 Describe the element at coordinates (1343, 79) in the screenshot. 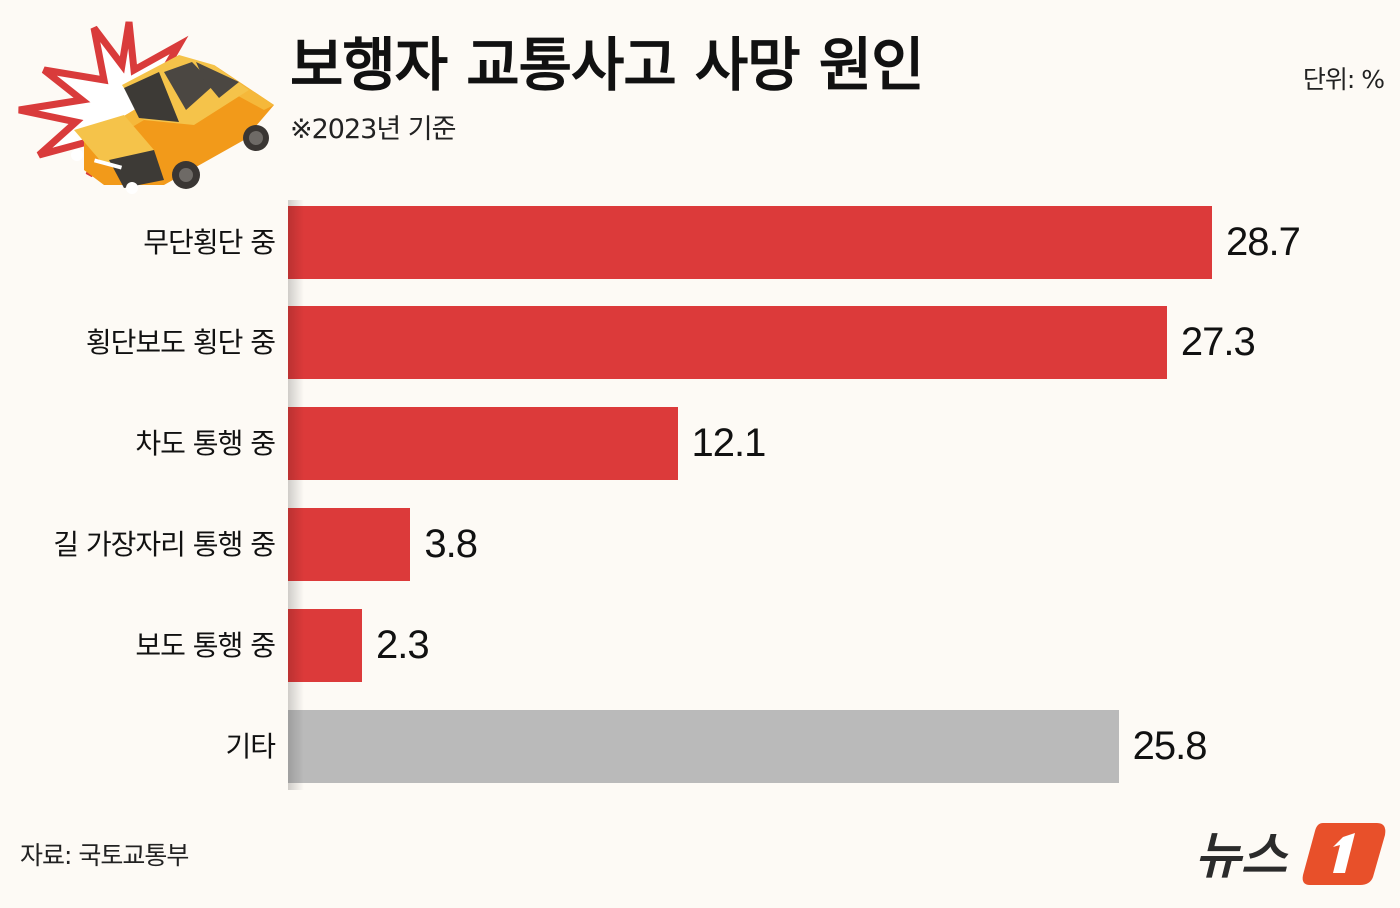

I see `unit-label: 단위: %` at that location.